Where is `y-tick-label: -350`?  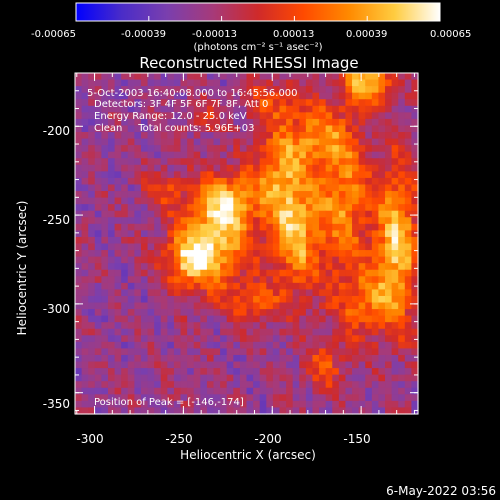 y-tick-label: -350 is located at coordinates (56, 404).